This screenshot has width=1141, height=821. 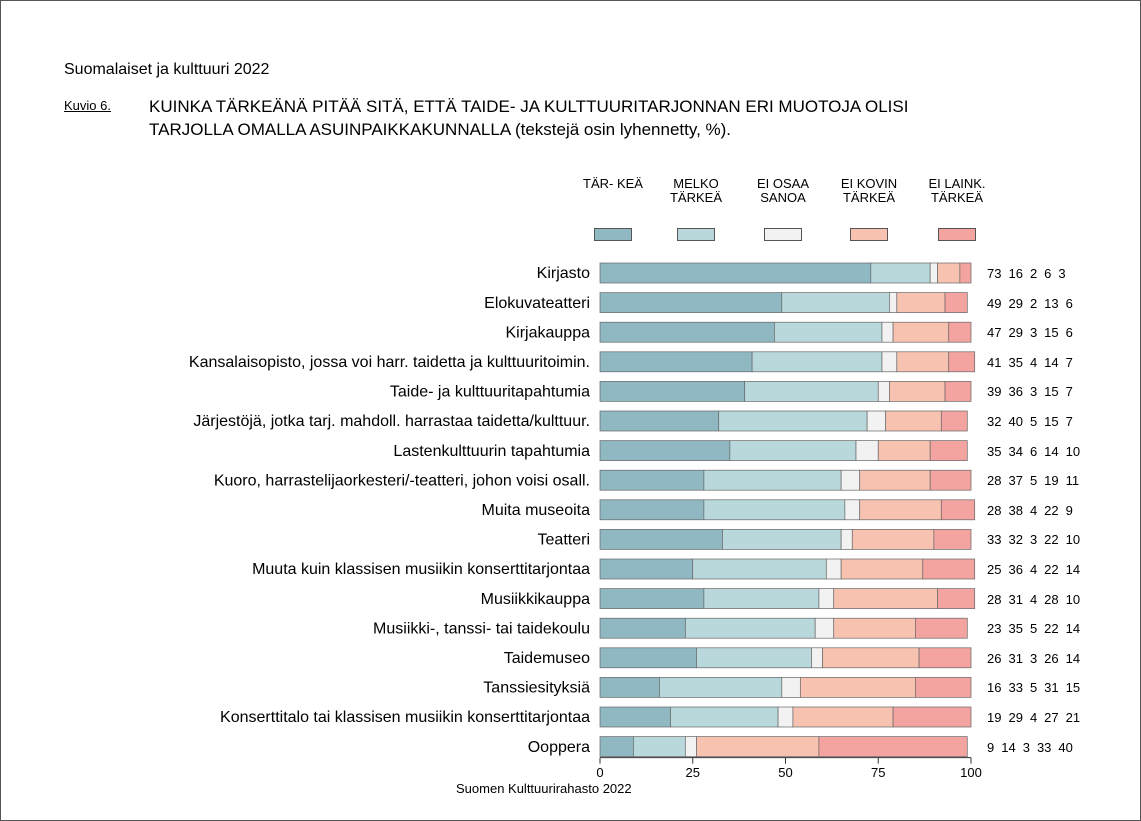 What do you see at coordinates (1033, 481) in the screenshot?
I see `value-labels: 28 37 5 19 11` at bounding box center [1033, 481].